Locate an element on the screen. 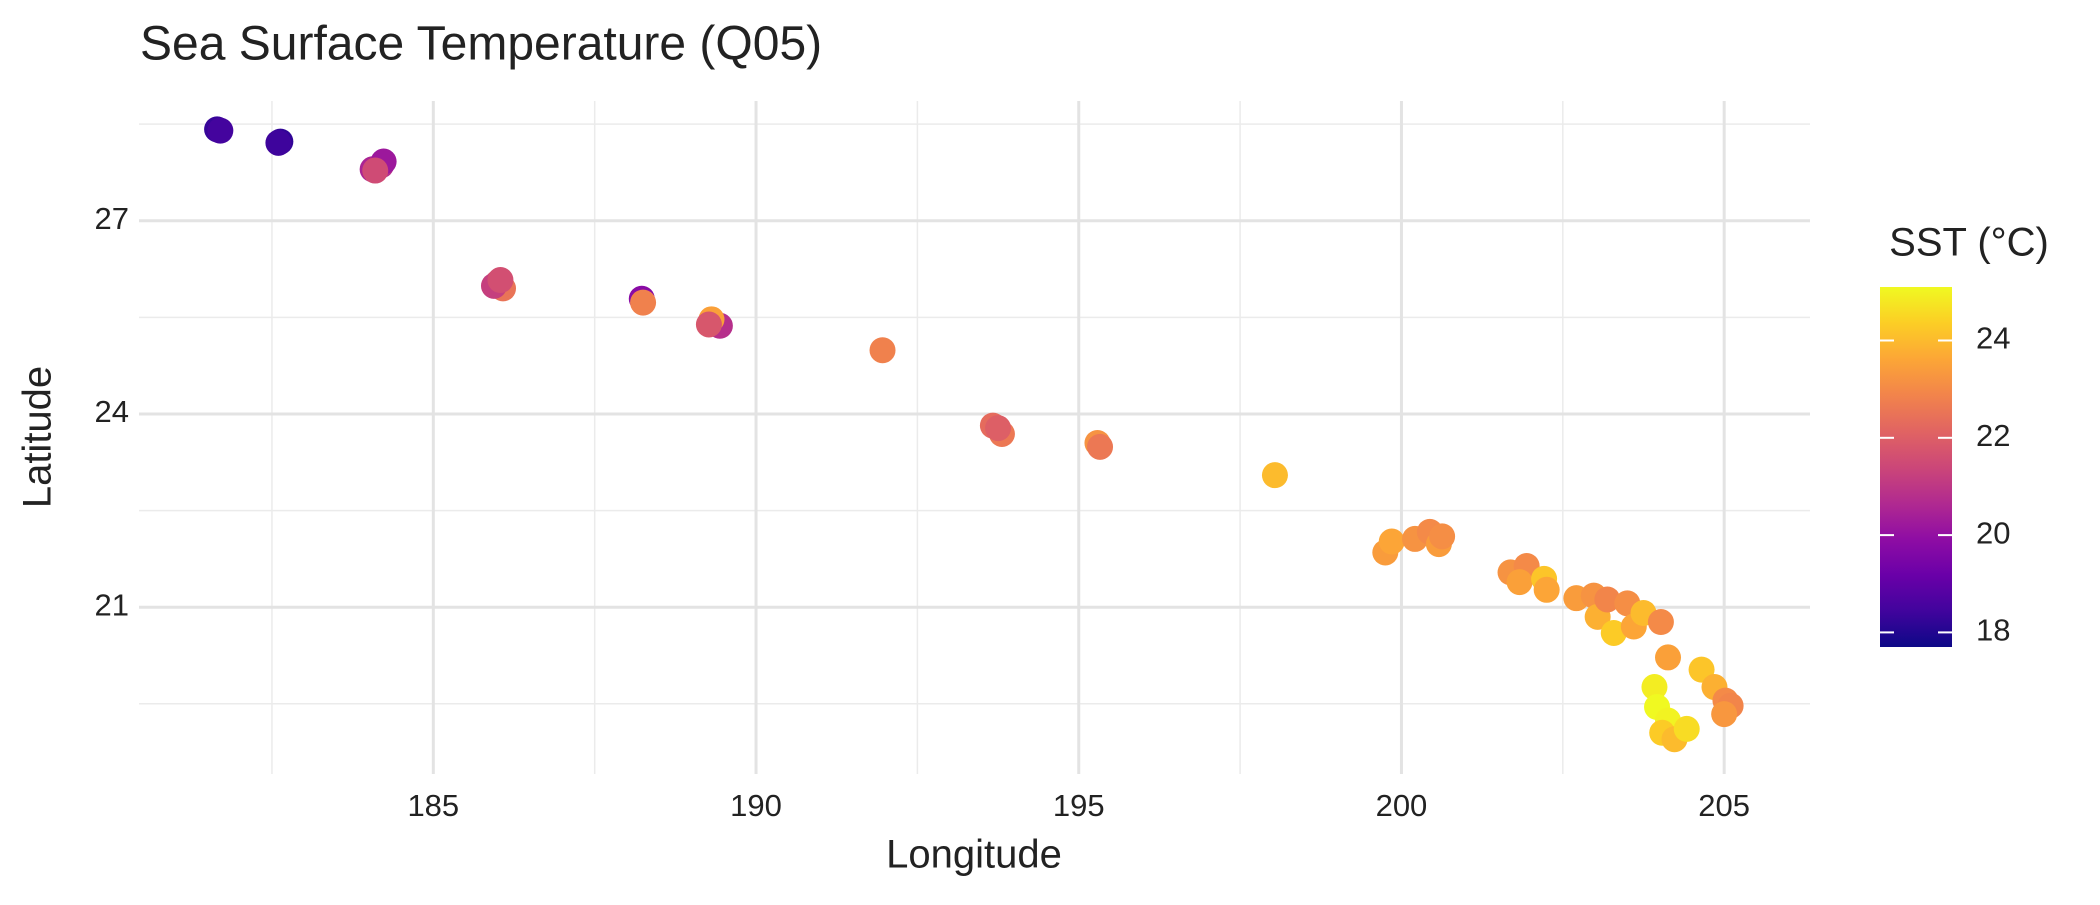 This screenshot has height=905, width=2100. x-tick-label: 190 is located at coordinates (756, 805).